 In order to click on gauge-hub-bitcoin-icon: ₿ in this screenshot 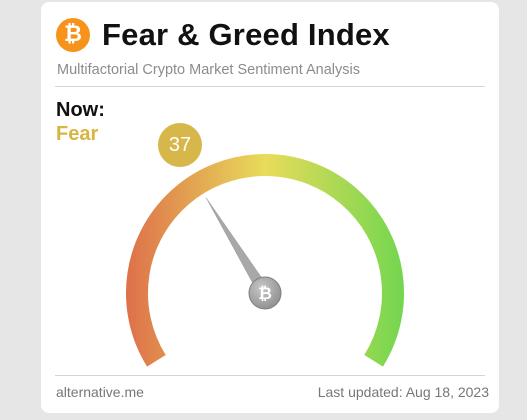, I will do `click(265, 294)`.